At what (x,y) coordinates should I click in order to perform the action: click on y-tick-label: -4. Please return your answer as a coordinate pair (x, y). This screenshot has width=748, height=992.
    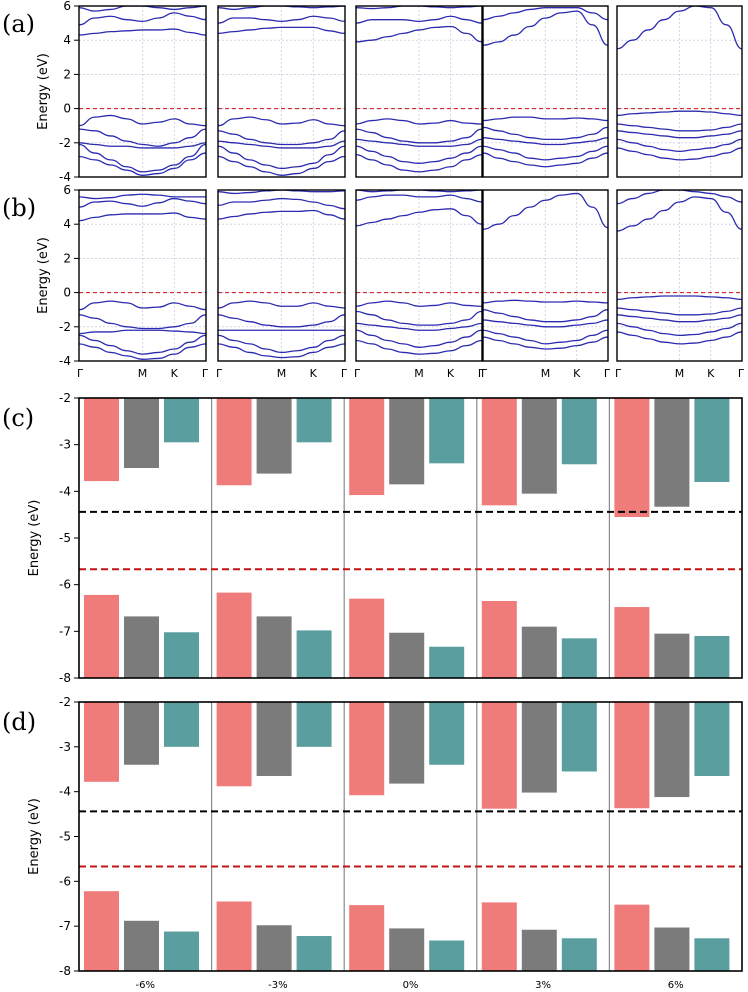
    Looking at the image, I should click on (65, 177).